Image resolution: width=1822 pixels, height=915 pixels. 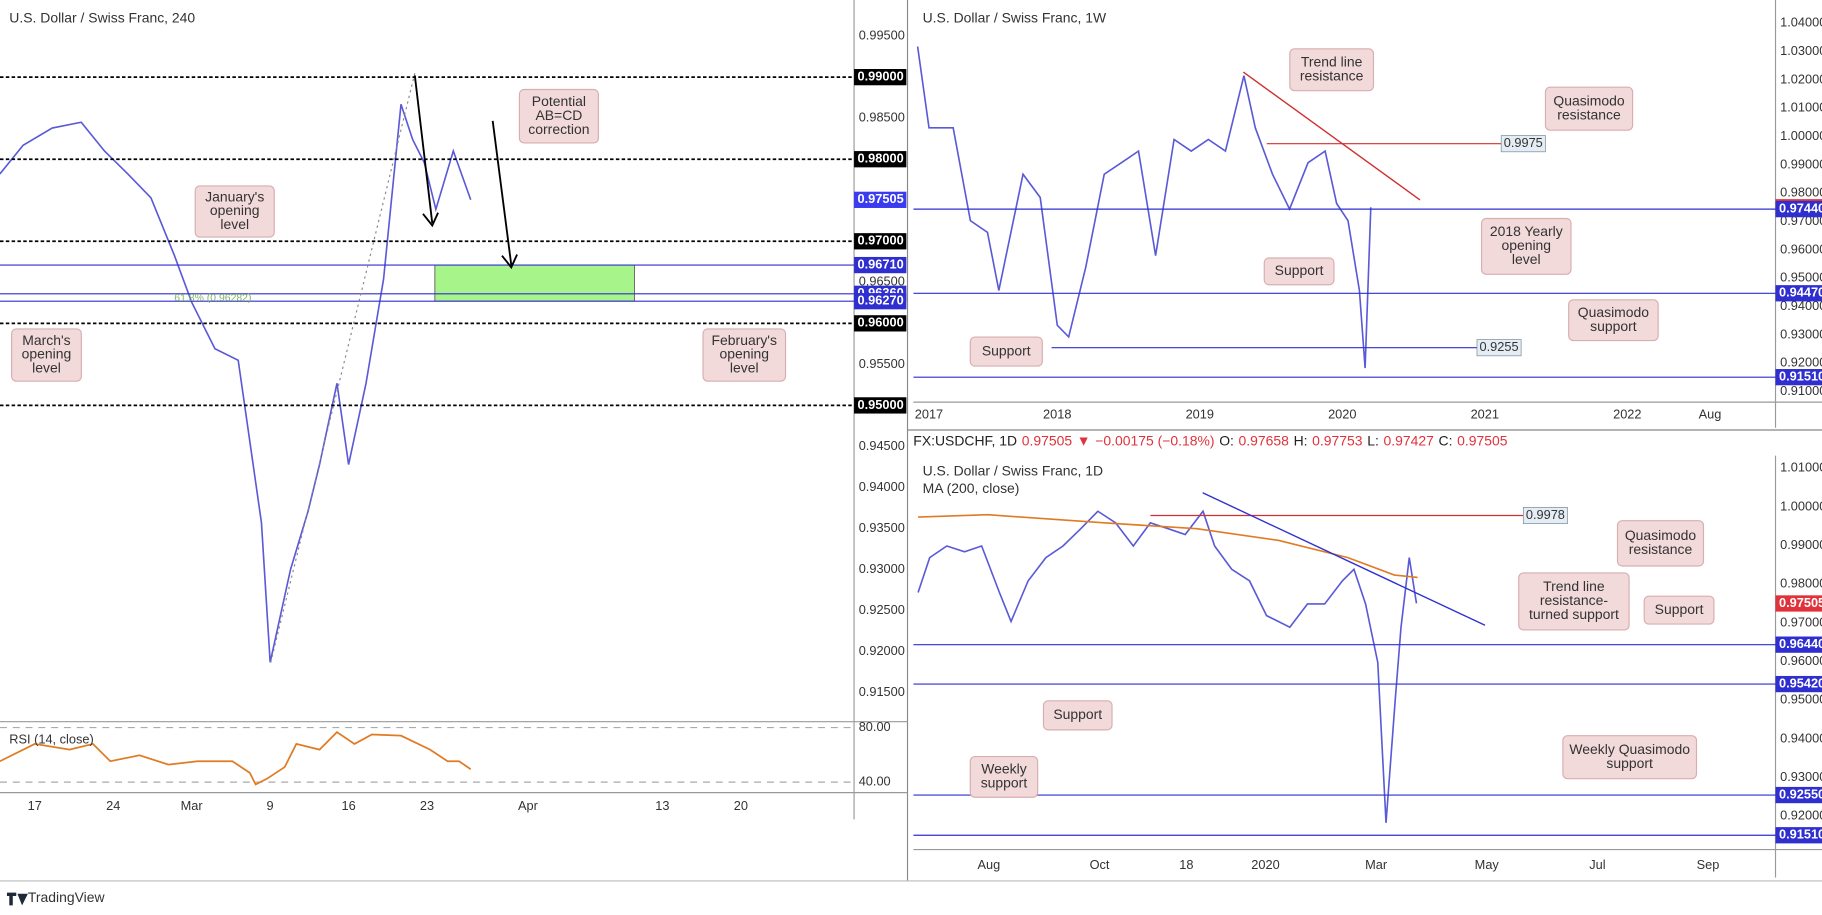 I want to click on y-tick-label: 0.97000, so click(x=1801, y=621).